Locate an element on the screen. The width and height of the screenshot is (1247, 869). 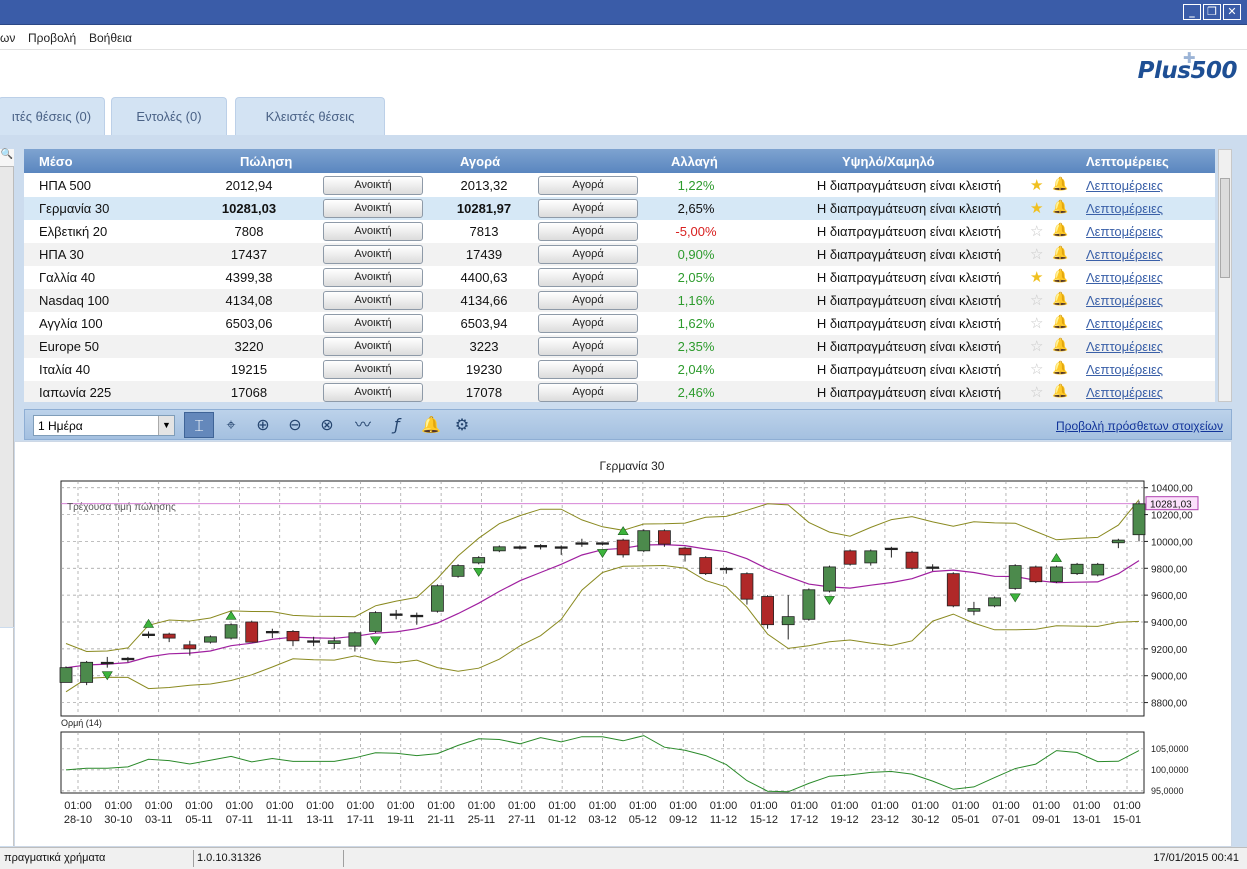
scrollbar-thumb is located at coordinates (1225, 228).